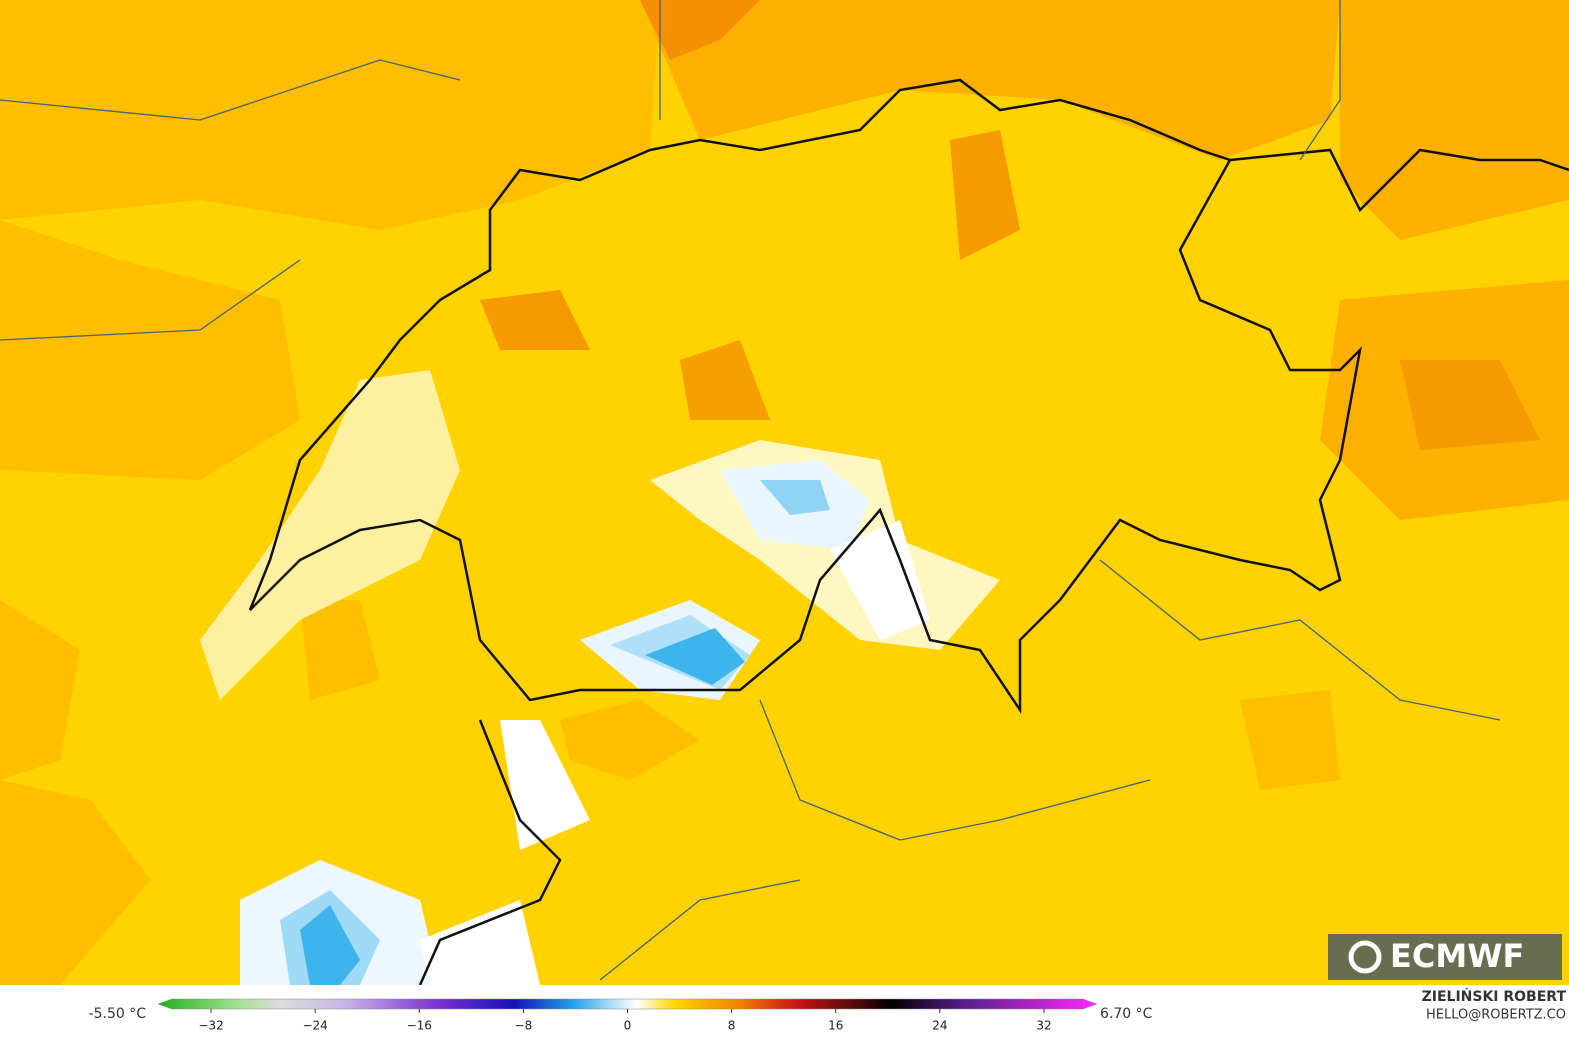 This screenshot has width=1569, height=1039. Describe the element at coordinates (627, 1015) in the screenshot. I see `colorbar: −32 −24 −16 −8 0 8 16 24 32` at that location.